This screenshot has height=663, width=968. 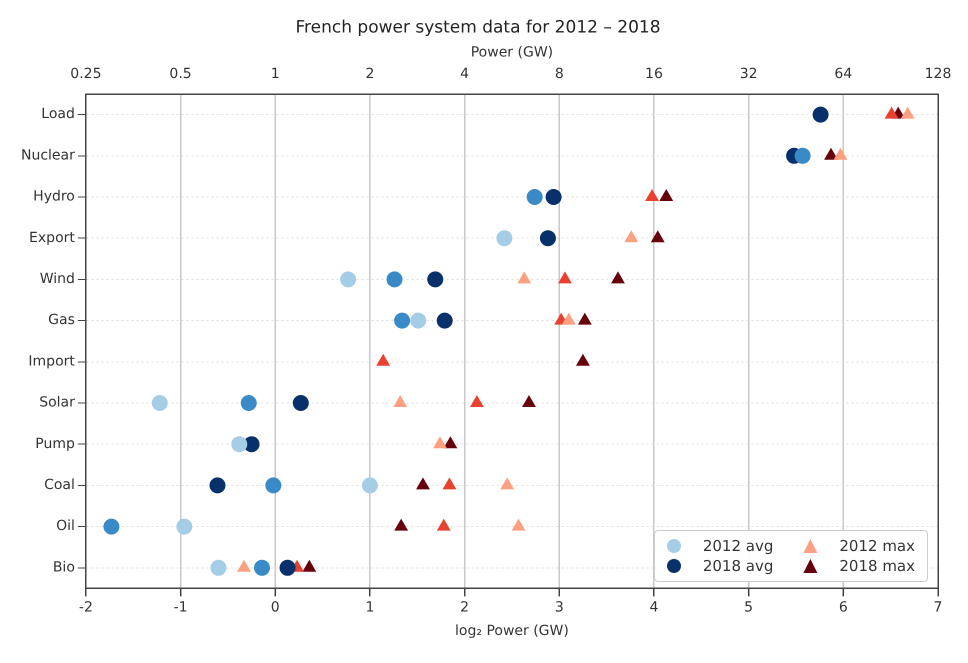 What do you see at coordinates (65, 526) in the screenshot?
I see `y-tick-label: Oil` at bounding box center [65, 526].